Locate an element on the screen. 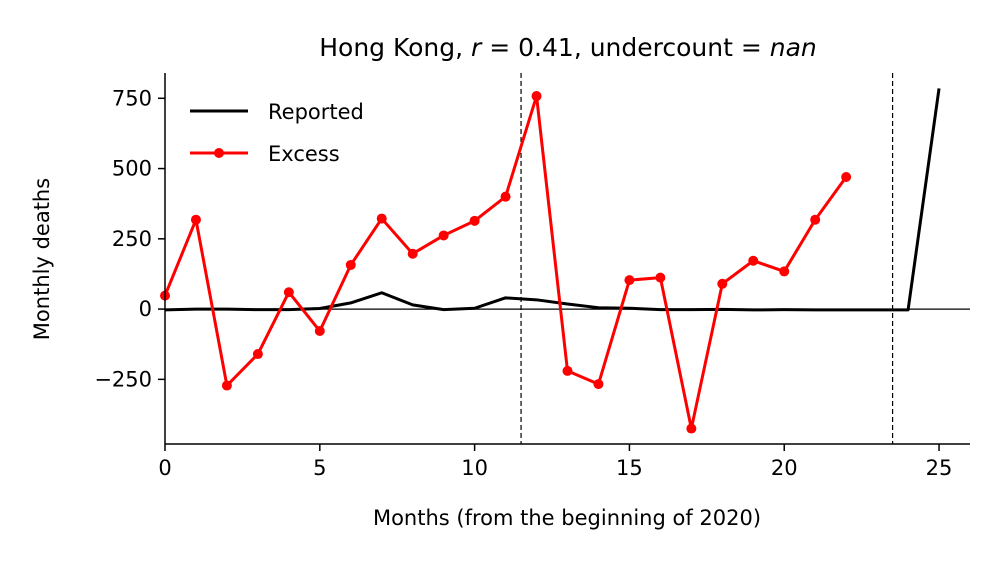 The image size is (1000, 562). x-tick-label: 5 is located at coordinates (319, 468).